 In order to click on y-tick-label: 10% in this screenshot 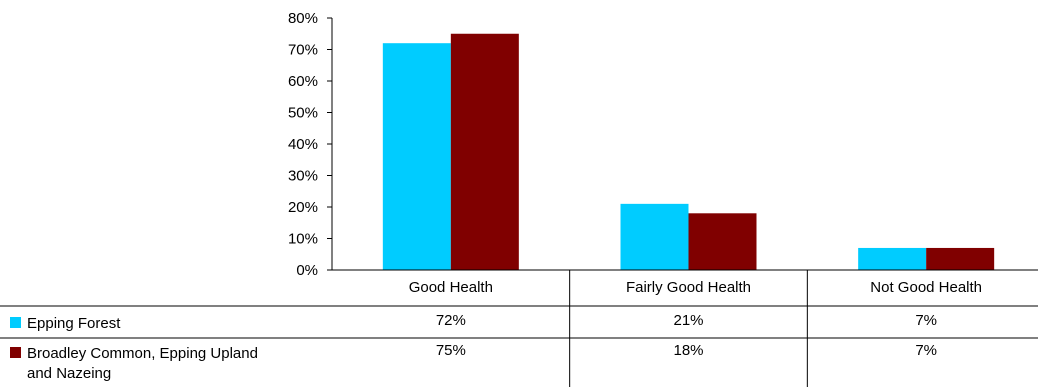, I will do `click(303, 239)`.